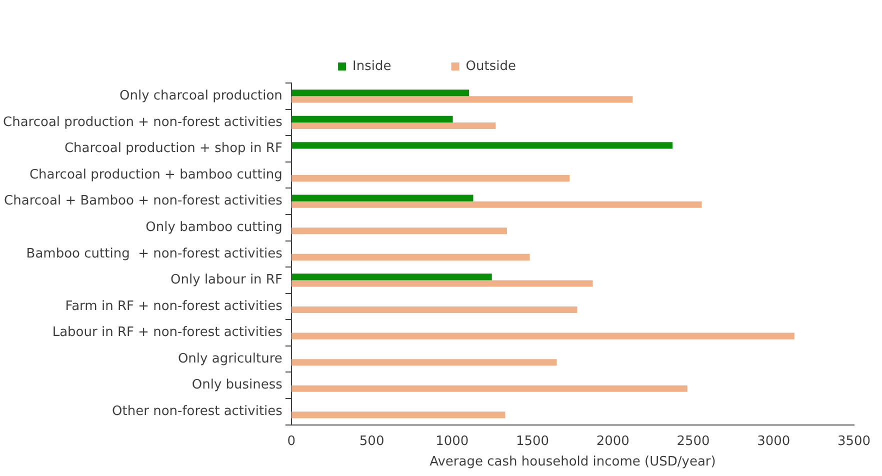 Image resolution: width=882 pixels, height=476 pixels. I want to click on x-tick-label: 2500, so click(693, 441).